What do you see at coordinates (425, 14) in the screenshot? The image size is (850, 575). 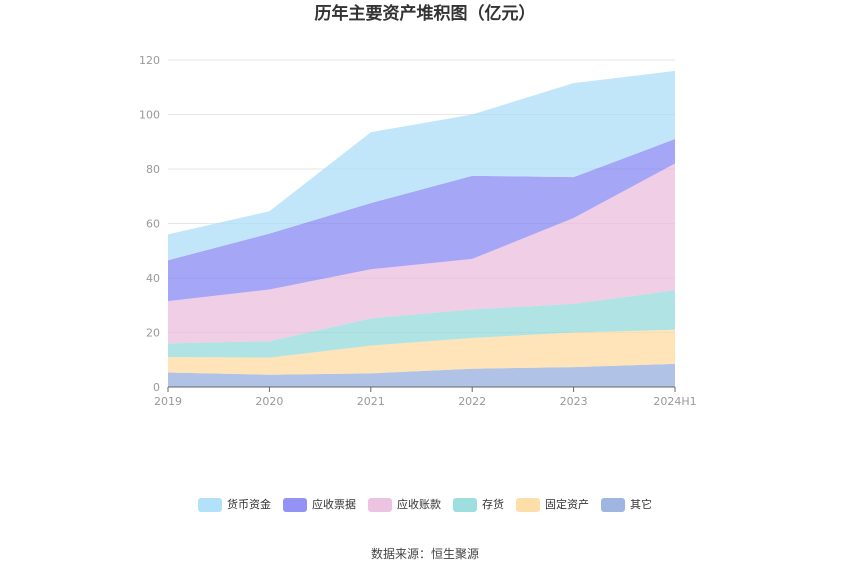 I see `chart-title: 历年主要资产堆积图（亿元）` at bounding box center [425, 14].